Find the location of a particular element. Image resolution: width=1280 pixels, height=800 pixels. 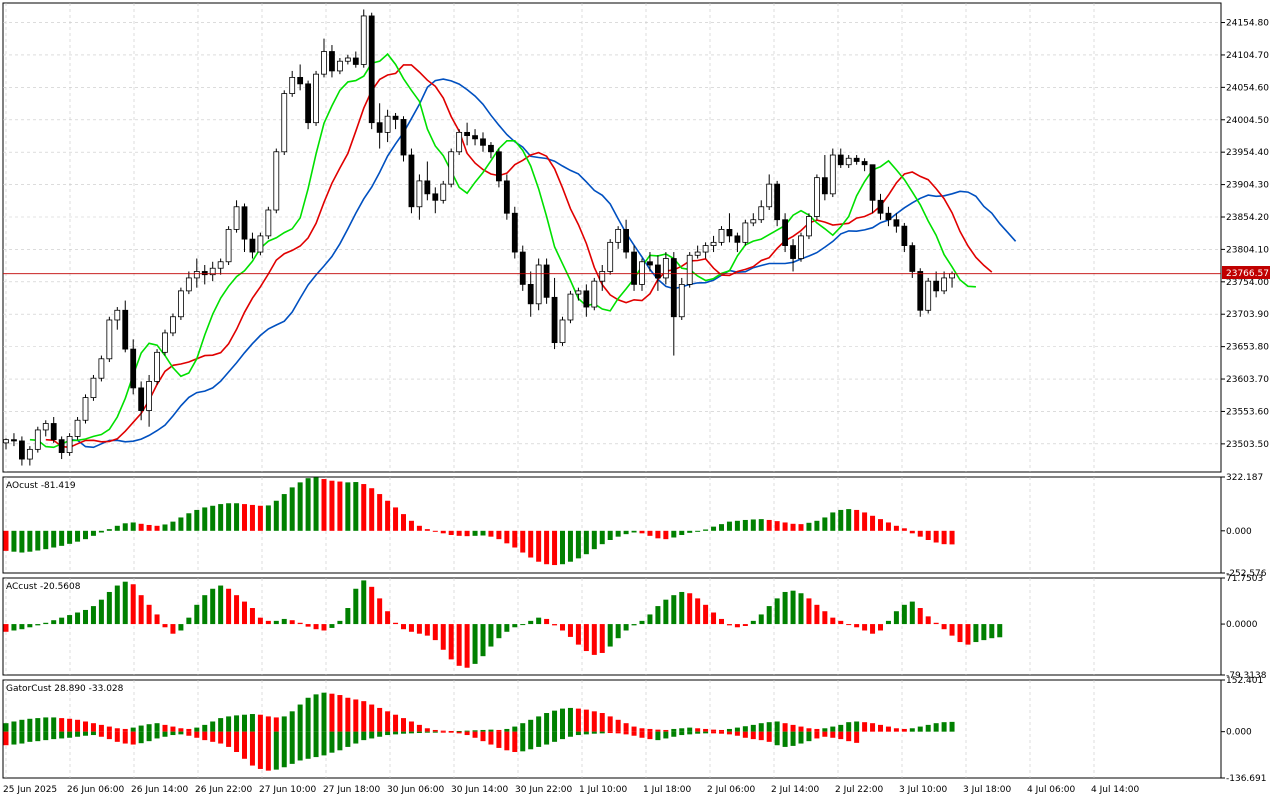

x-tick-label: 30 Jun 22:00 is located at coordinates (543, 790).